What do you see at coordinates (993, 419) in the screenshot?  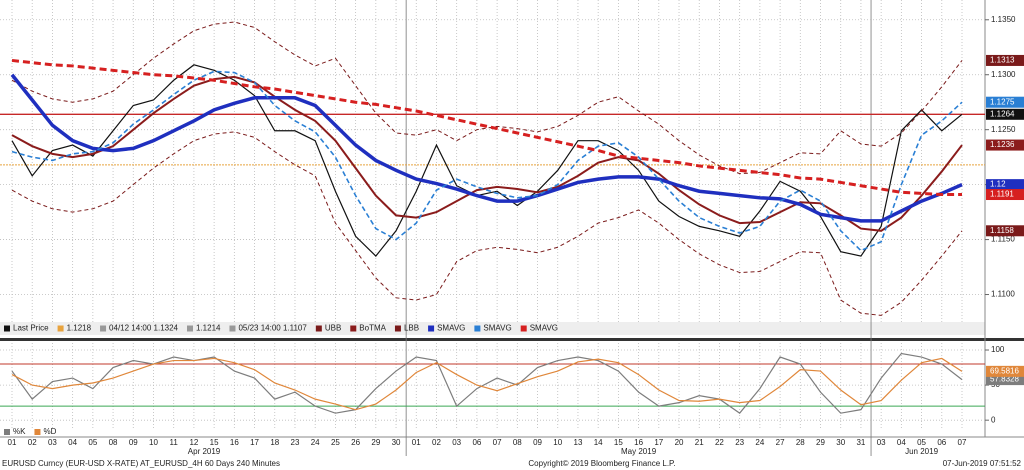 I see `y-tick-label: 0` at bounding box center [993, 419].